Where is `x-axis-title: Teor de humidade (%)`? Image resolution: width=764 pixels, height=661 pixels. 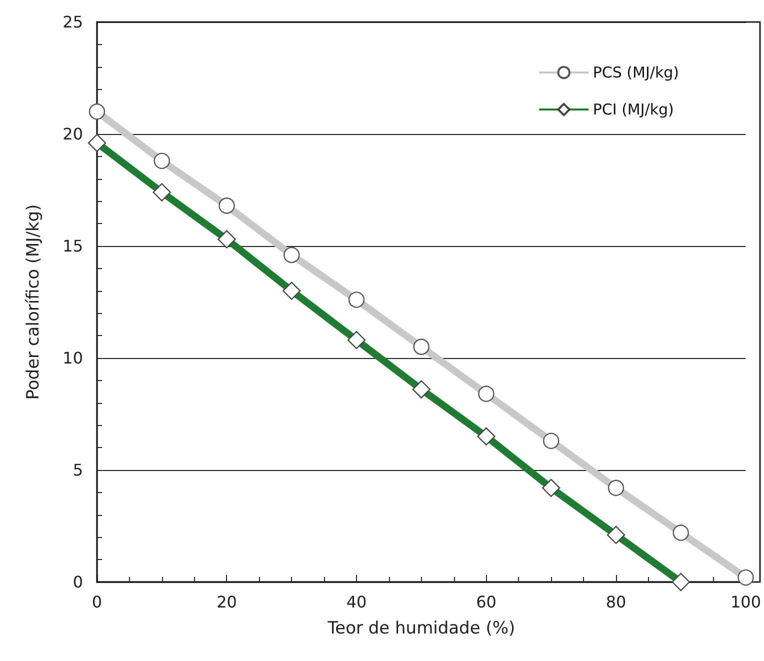
x-axis-title: Teor de humidade (%) is located at coordinates (421, 628).